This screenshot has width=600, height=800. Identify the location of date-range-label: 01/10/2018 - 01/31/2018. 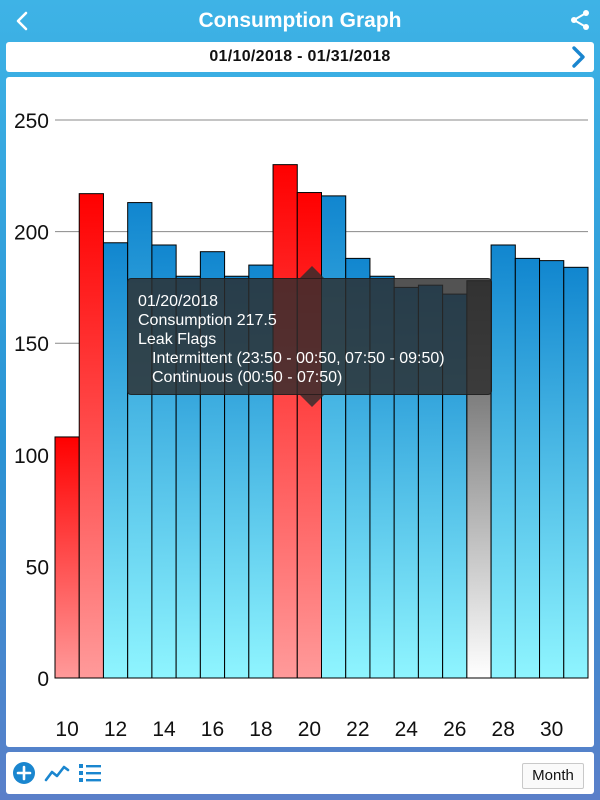
(300, 56).